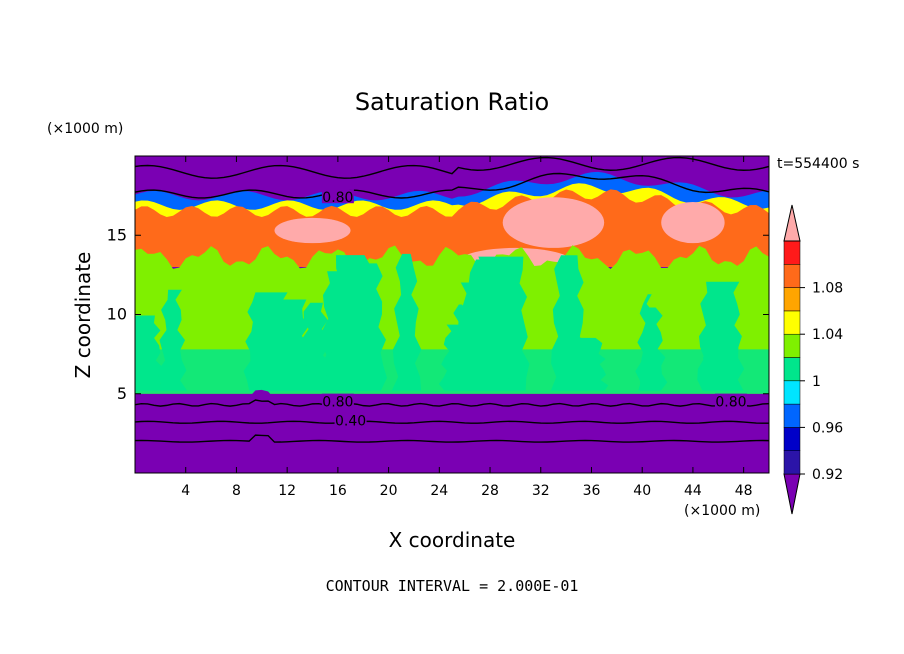 Image resolution: width=904 pixels, height=654 pixels. Describe the element at coordinates (642, 491) in the screenshot. I see `x-tick-label: 40` at that location.